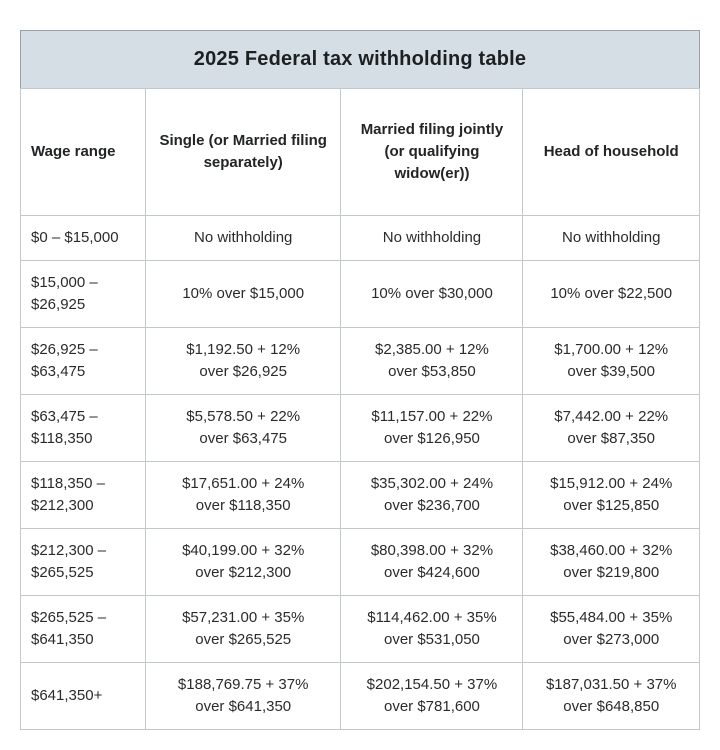  I want to click on column-header-single: Single (or Married filing separately), so click(243, 152).